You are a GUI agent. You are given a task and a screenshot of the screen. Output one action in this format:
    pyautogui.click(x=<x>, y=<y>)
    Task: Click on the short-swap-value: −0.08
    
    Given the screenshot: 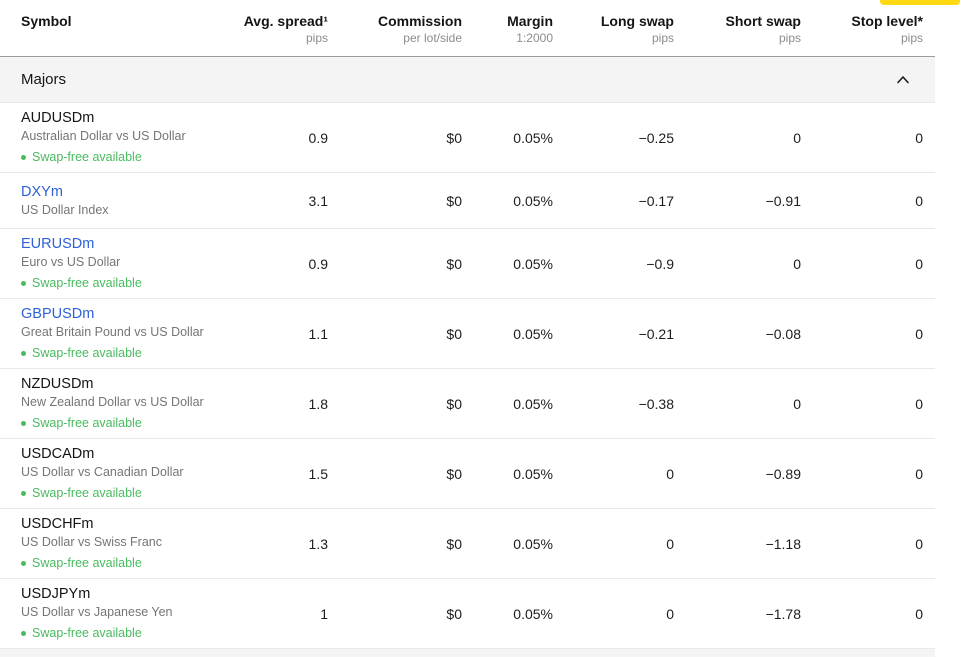 What is the action you would take?
    pyautogui.click(x=783, y=333)
    